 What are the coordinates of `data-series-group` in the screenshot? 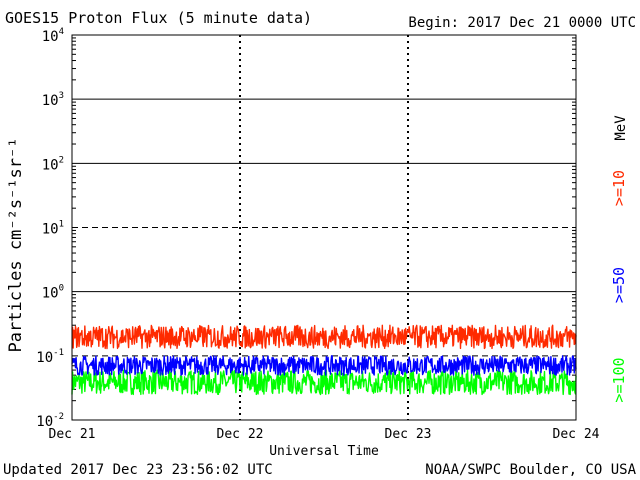 It's located at (324, 360).